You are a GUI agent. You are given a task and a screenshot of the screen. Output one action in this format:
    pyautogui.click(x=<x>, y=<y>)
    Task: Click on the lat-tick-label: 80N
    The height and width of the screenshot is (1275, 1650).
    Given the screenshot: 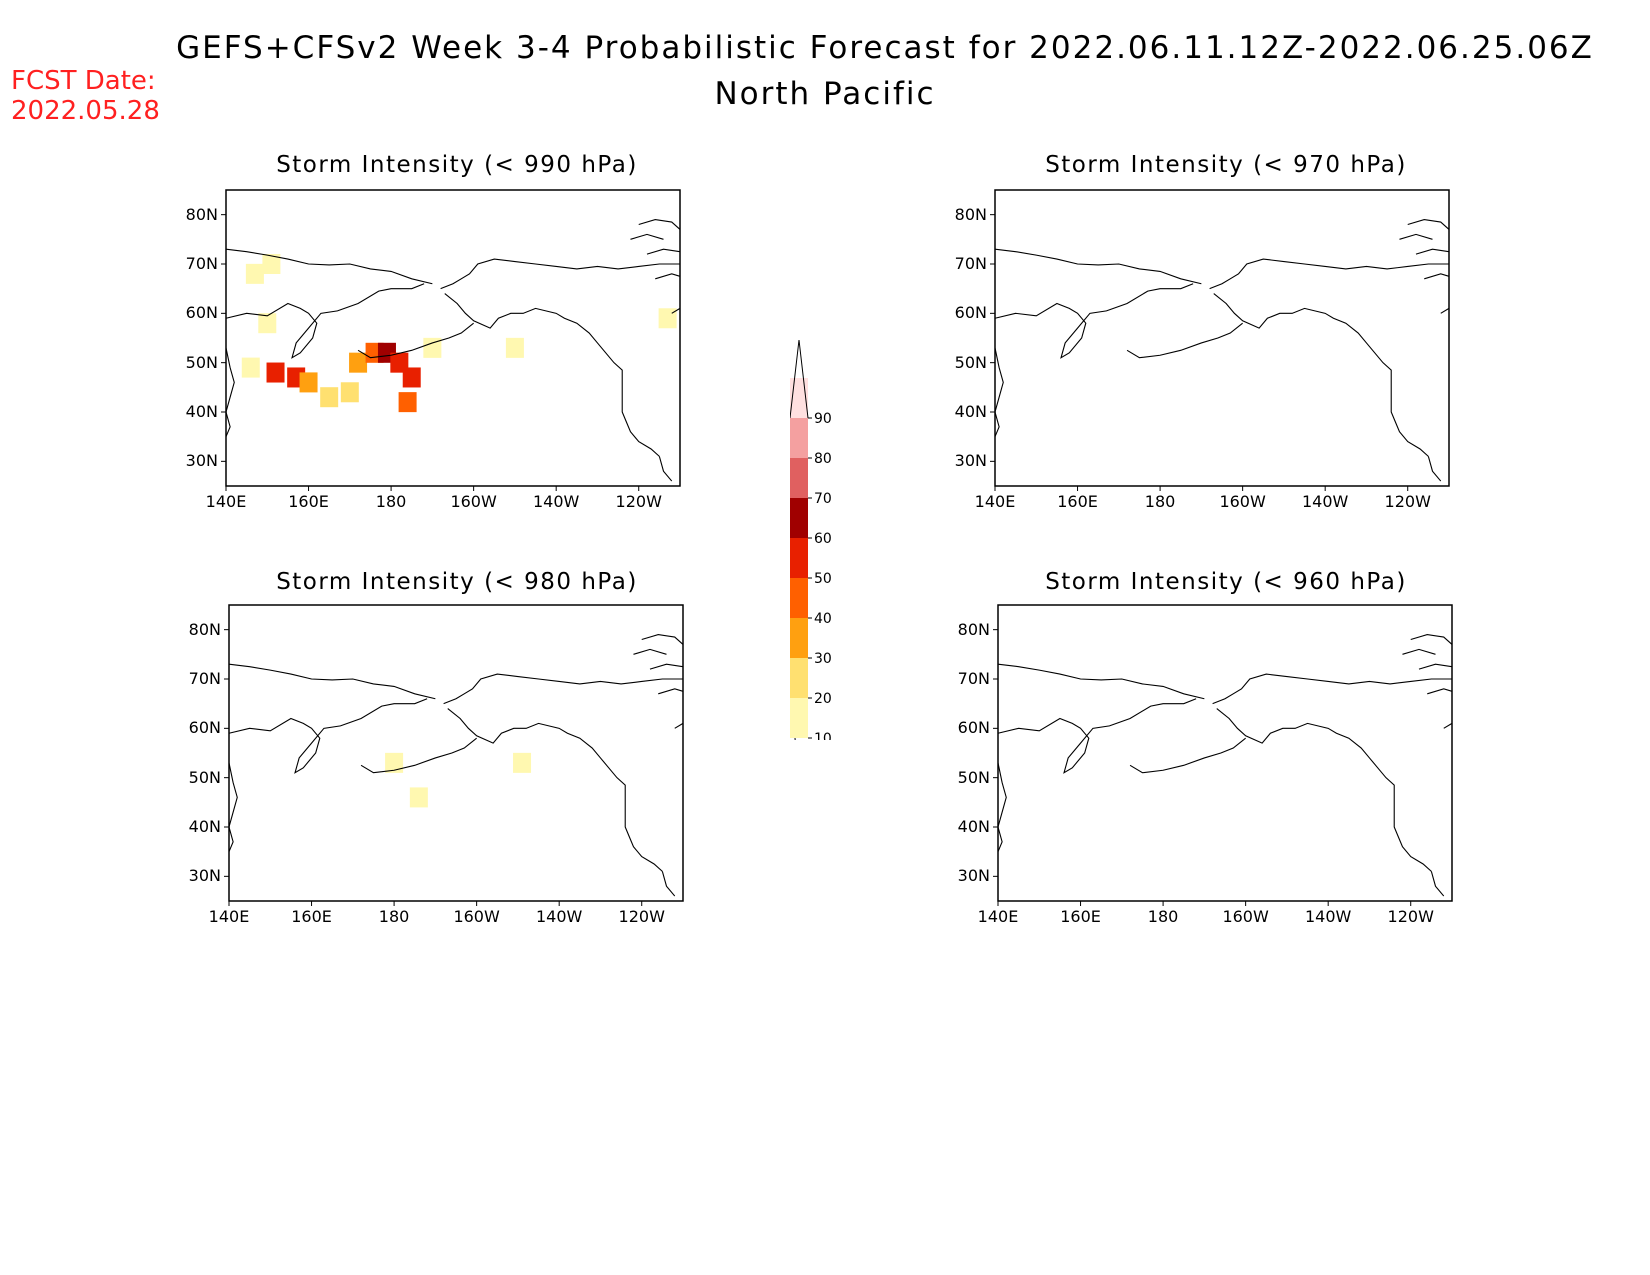 What is the action you would take?
    pyautogui.click(x=204, y=629)
    